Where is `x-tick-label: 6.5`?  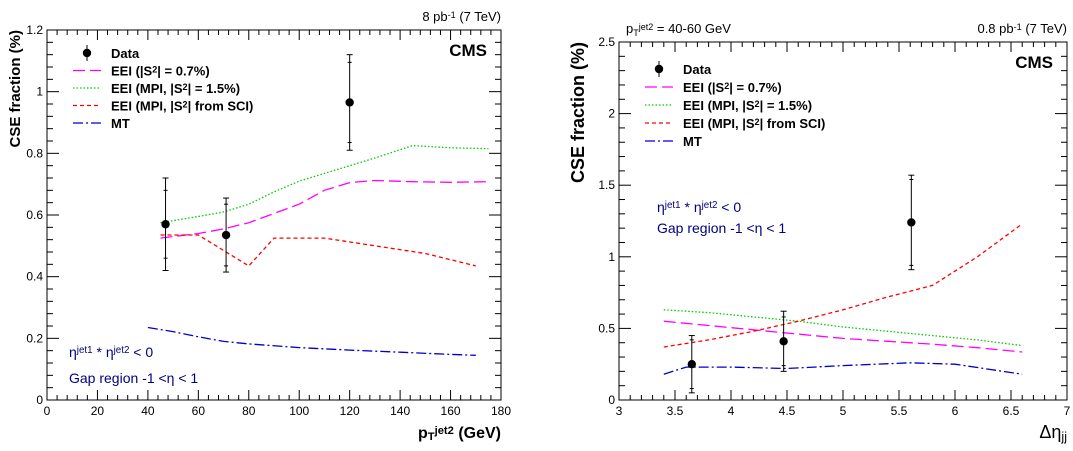
x-tick-label: 6.5 is located at coordinates (1011, 411).